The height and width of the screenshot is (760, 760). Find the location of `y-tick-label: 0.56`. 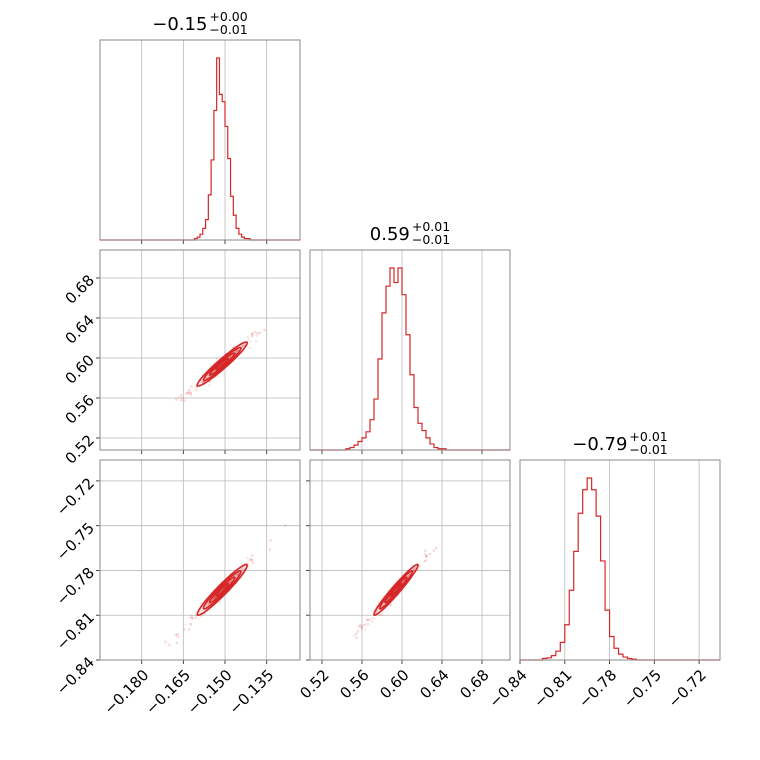

y-tick-label: 0.56 is located at coordinates (80, 409).